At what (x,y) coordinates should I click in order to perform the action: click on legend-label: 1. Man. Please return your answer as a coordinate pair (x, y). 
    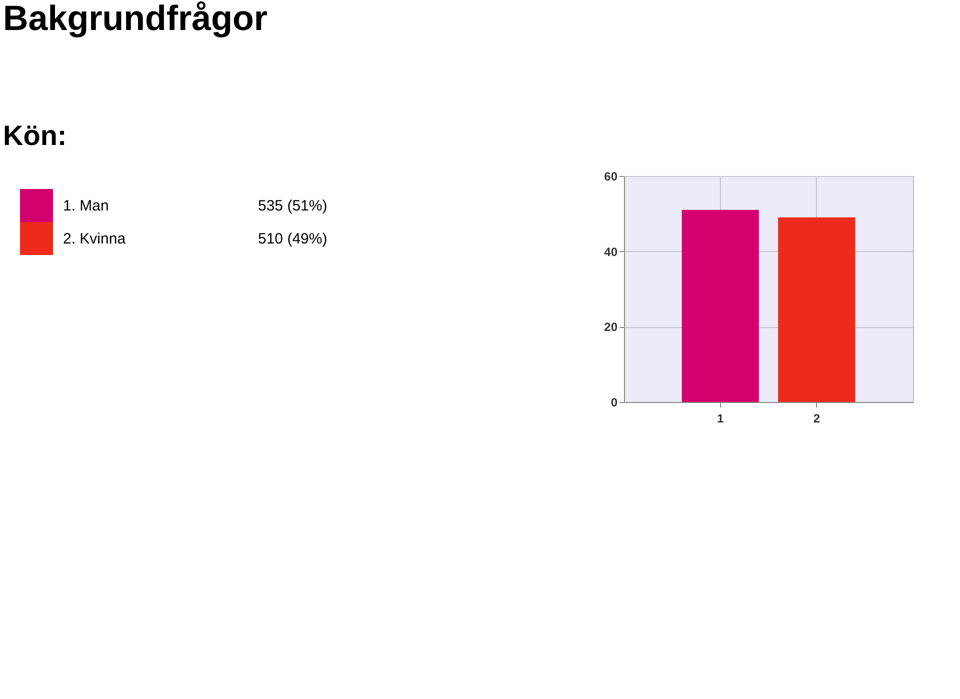
    Looking at the image, I should click on (86, 206).